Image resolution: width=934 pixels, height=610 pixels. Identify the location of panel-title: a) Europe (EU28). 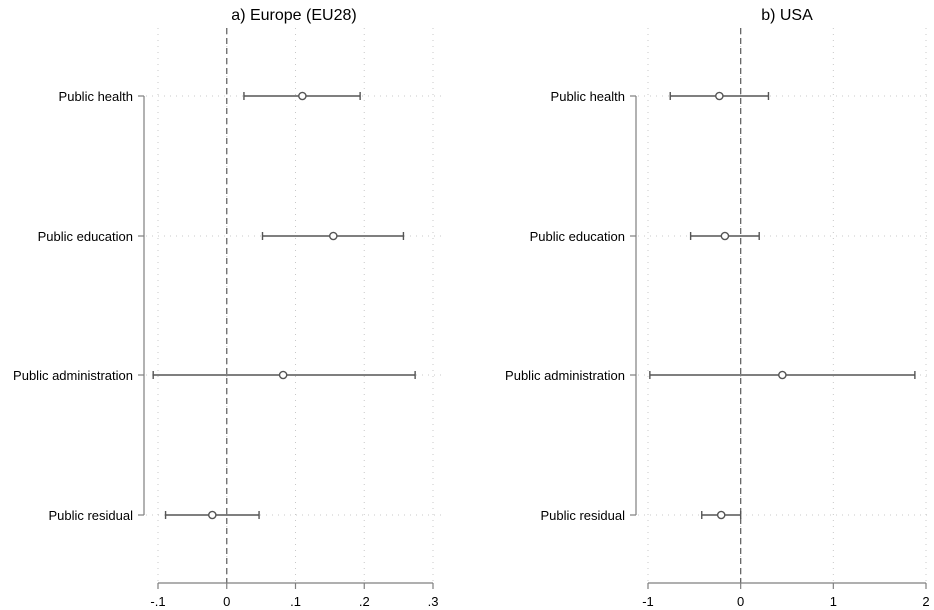
(293, 15).